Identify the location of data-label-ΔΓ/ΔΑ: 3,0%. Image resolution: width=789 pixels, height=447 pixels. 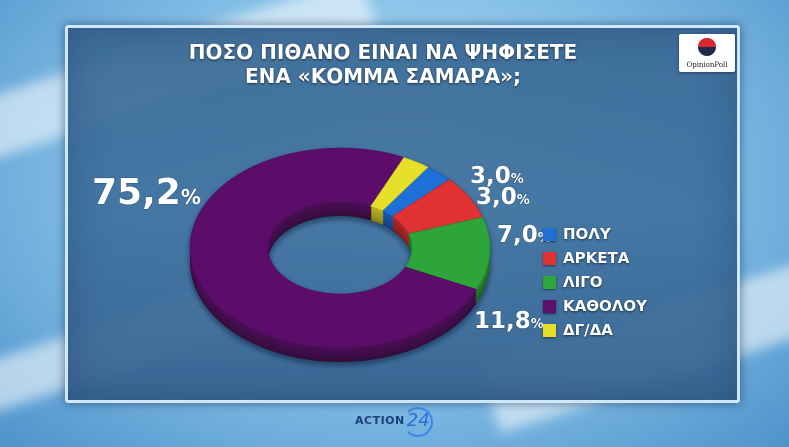
(497, 176).